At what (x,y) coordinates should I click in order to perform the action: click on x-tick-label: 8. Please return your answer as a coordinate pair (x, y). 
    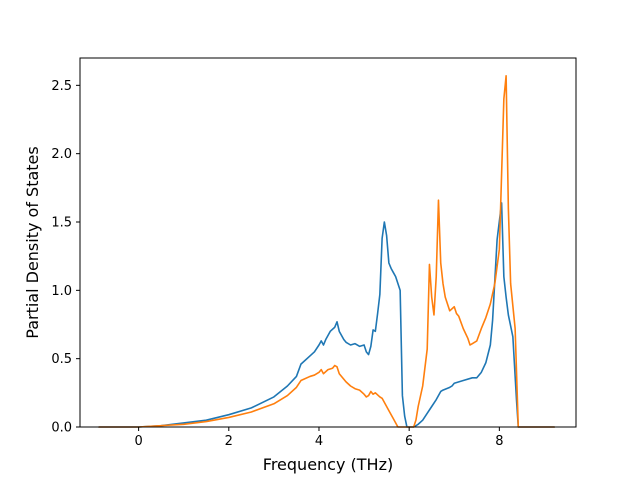
    Looking at the image, I should click on (499, 441).